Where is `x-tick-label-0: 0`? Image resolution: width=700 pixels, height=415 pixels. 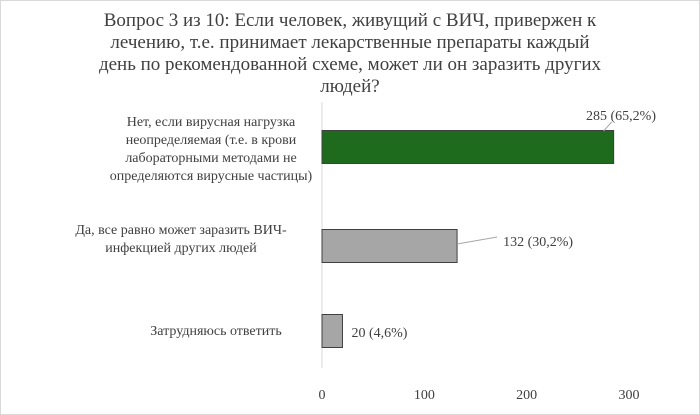
x-tick-label-0: 0 is located at coordinates (322, 395).